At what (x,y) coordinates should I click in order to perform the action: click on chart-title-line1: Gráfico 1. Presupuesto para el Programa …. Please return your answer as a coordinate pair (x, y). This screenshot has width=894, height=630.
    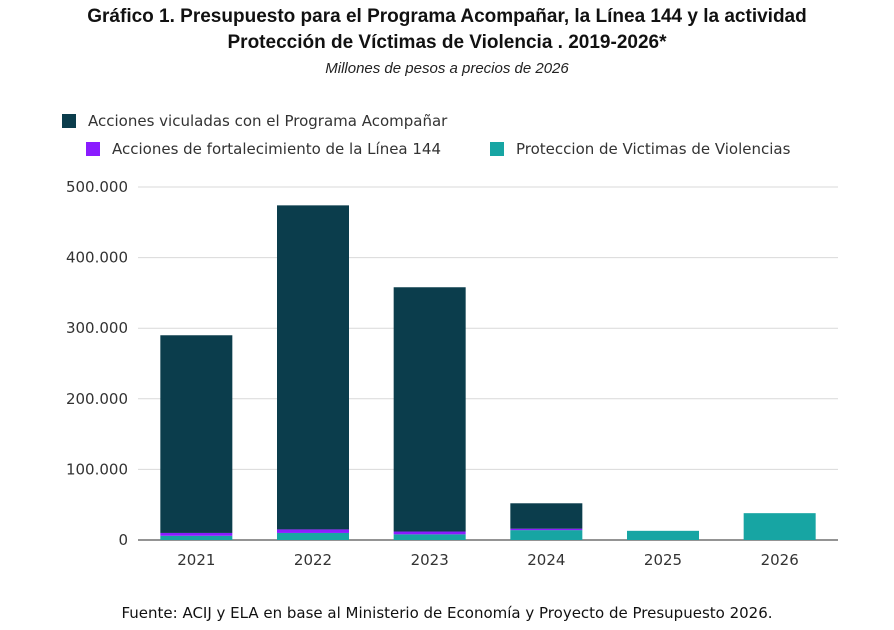
    Looking at the image, I should click on (447, 16).